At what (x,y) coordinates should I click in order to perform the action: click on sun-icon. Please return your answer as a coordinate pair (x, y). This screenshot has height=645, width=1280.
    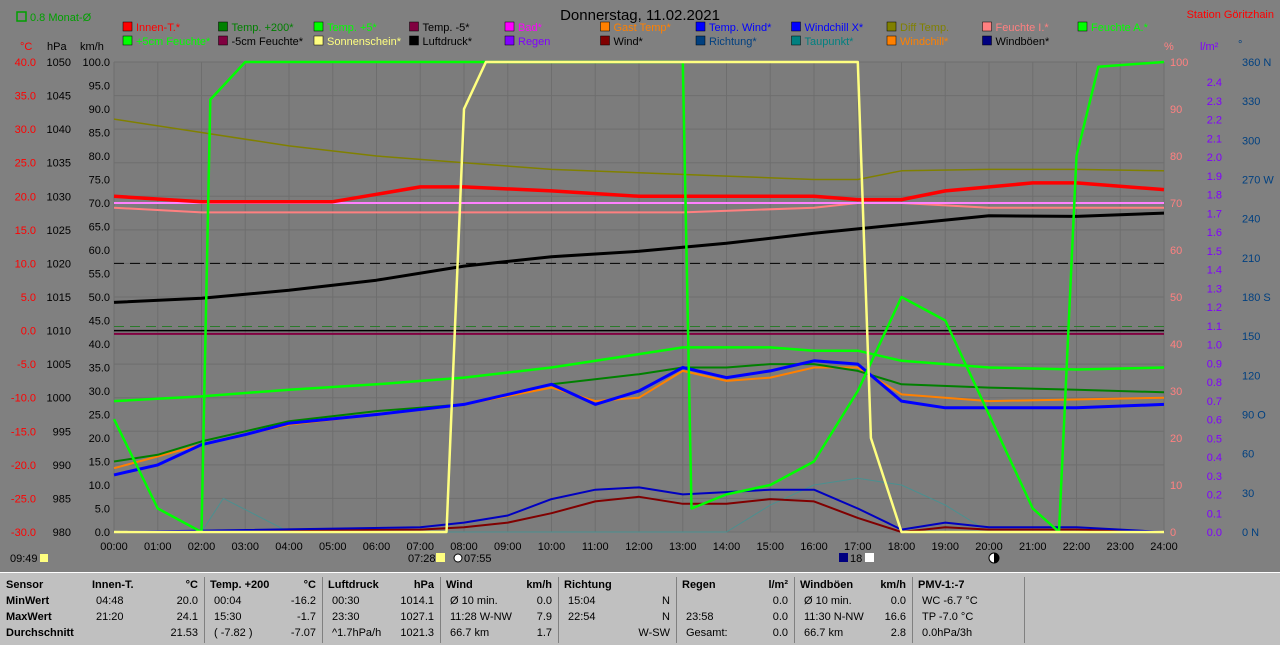
    Looking at the image, I should click on (44, 558).